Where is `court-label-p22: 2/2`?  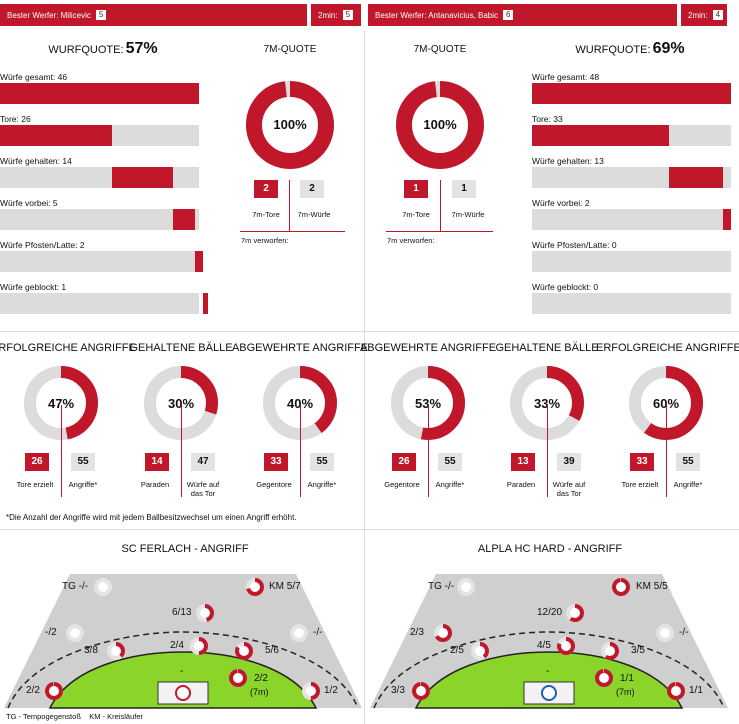
court-label-p22: 2/2 is located at coordinates (33, 690).